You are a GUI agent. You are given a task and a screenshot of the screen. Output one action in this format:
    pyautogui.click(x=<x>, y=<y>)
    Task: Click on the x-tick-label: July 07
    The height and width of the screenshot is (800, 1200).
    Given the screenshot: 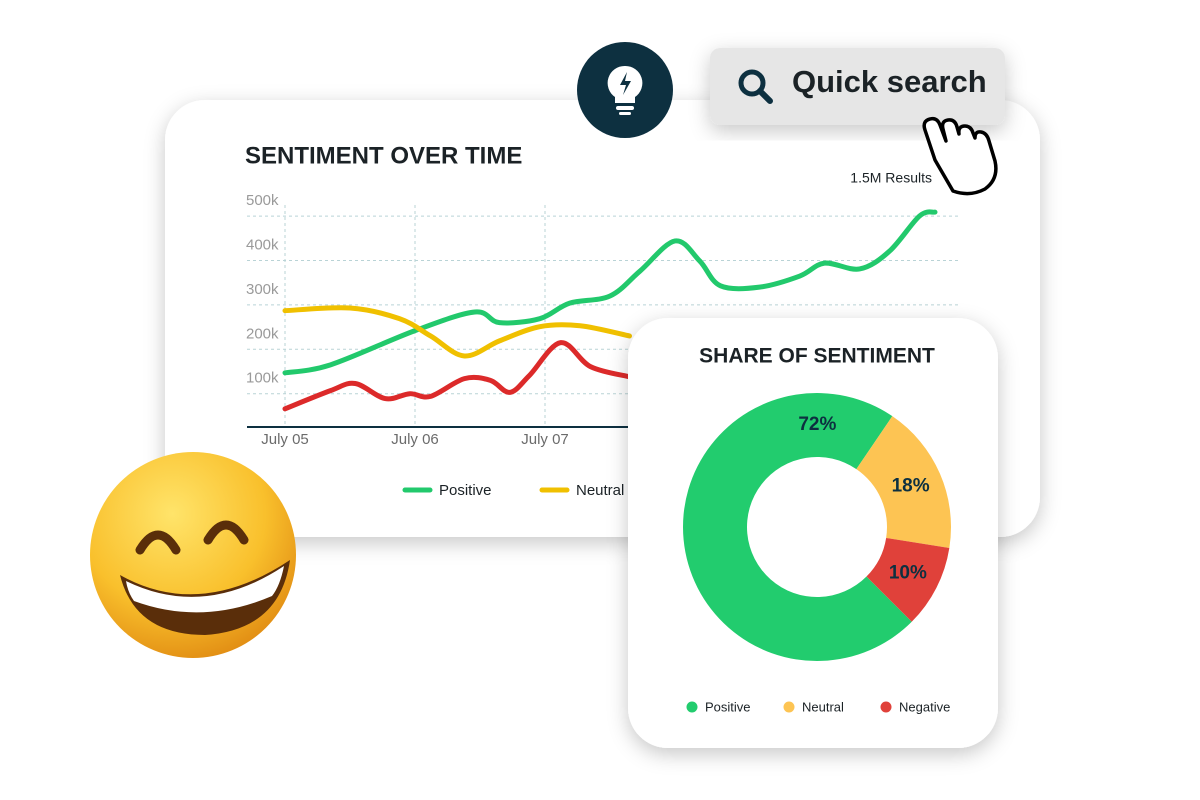 What is the action you would take?
    pyautogui.click(x=545, y=439)
    